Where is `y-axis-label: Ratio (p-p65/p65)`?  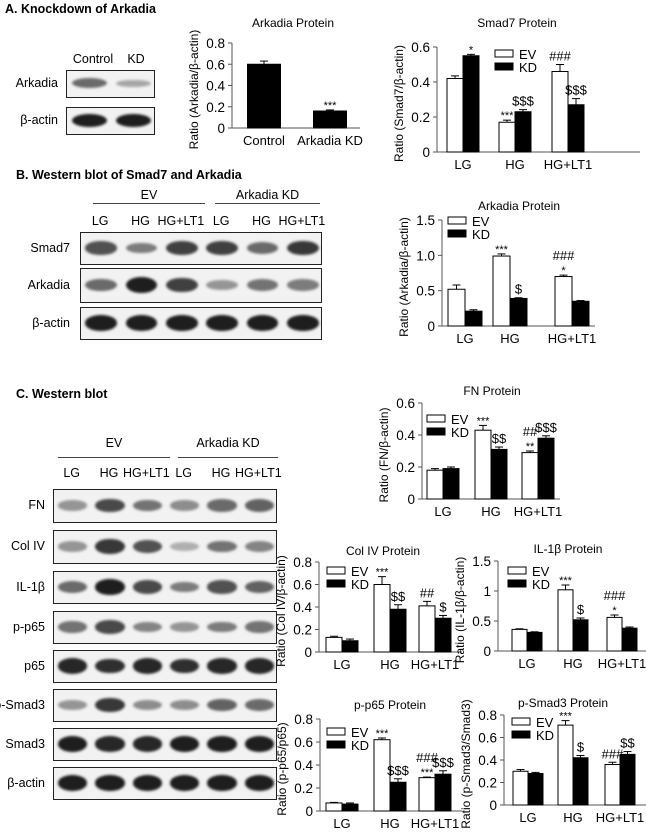 y-axis-label: Ratio (p-p65/p65) is located at coordinates (282, 768).